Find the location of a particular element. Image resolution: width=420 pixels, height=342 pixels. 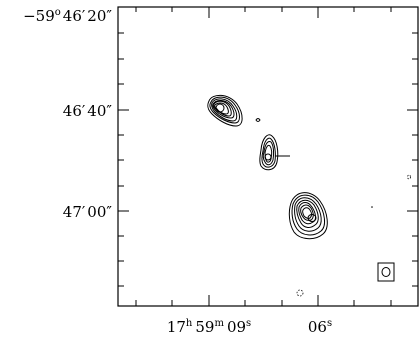

contour-source-upper is located at coordinates (225, 110).